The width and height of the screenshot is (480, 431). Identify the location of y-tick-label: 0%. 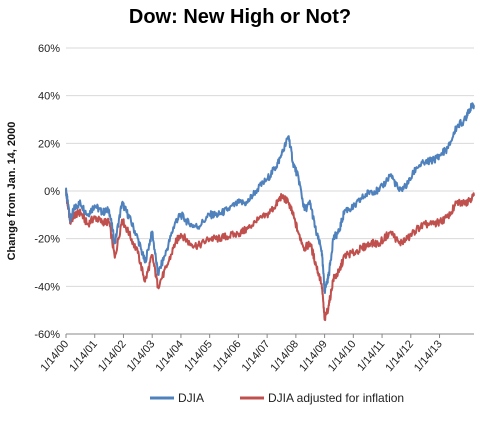
(52, 192).